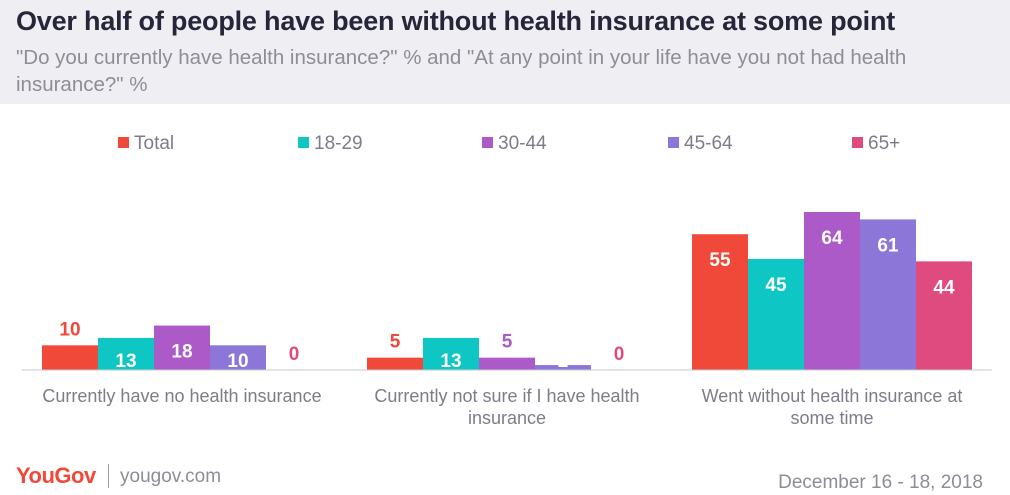  Describe the element at coordinates (69, 329) in the screenshot. I see `data-label-Total-1: 10` at that location.